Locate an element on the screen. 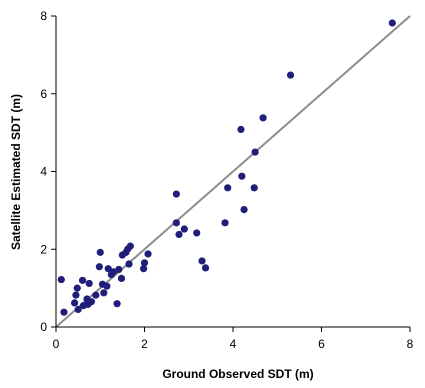 Image resolution: width=425 pixels, height=388 pixels. x-tick-label: 0 is located at coordinates (56, 344).